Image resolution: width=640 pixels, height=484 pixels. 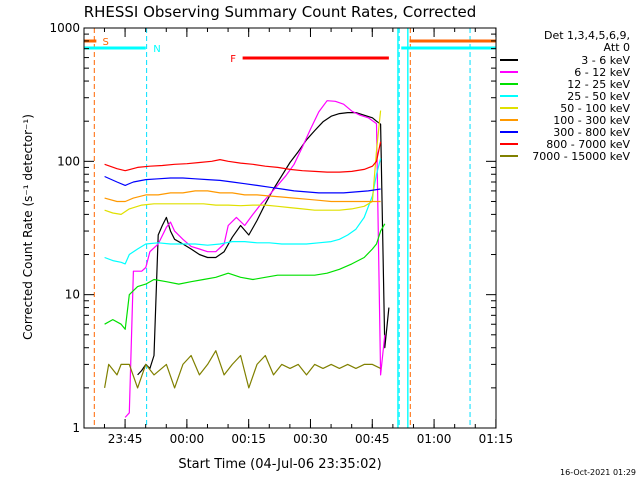 I want to click on x-tick-label-0: 23:45, so click(x=125, y=439).